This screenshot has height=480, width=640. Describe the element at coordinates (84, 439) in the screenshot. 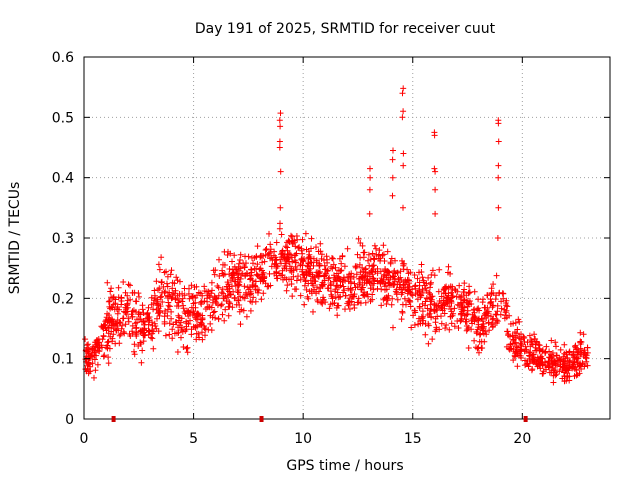

I see `x-tick-label: 0` at that location.